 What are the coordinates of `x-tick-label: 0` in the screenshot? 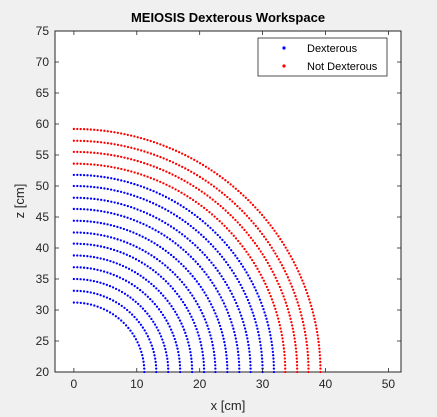 It's located at (74, 384).